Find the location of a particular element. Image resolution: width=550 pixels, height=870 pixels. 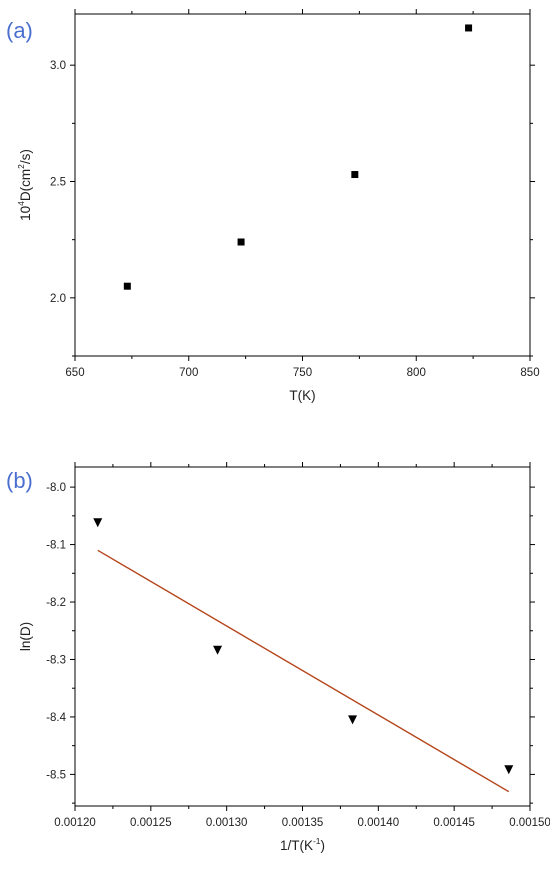

x-tick-label-b: 0.00135 is located at coordinates (303, 823).